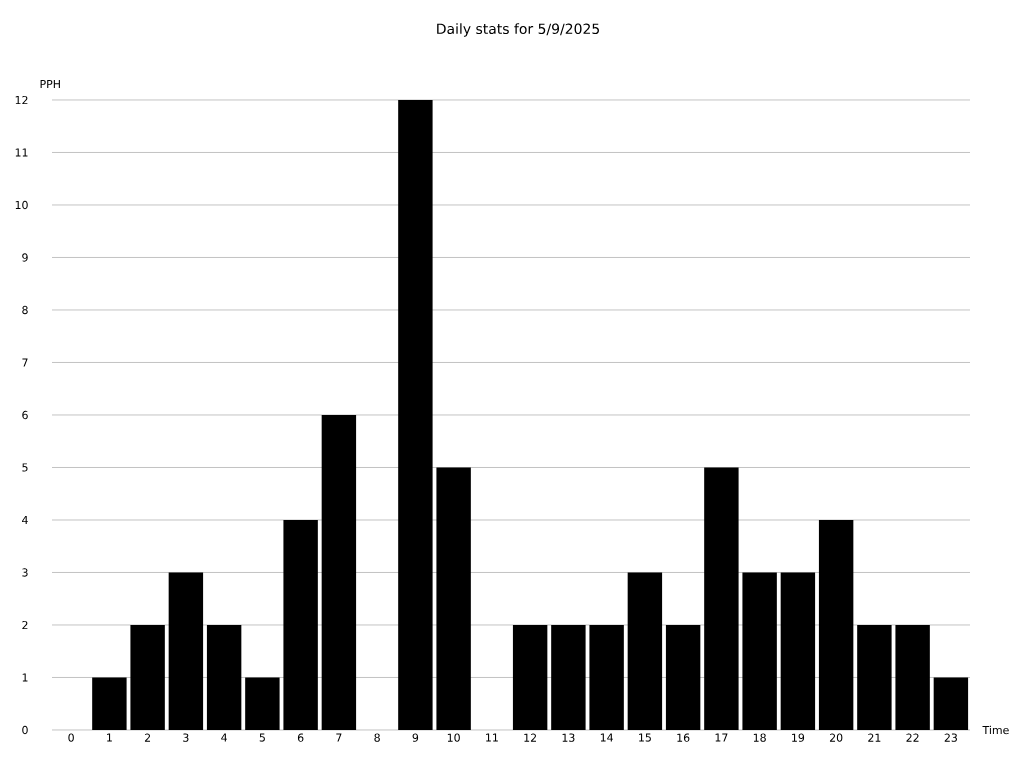  Describe the element at coordinates (759, 737) in the screenshot. I see `x-tick-label: 18` at that location.